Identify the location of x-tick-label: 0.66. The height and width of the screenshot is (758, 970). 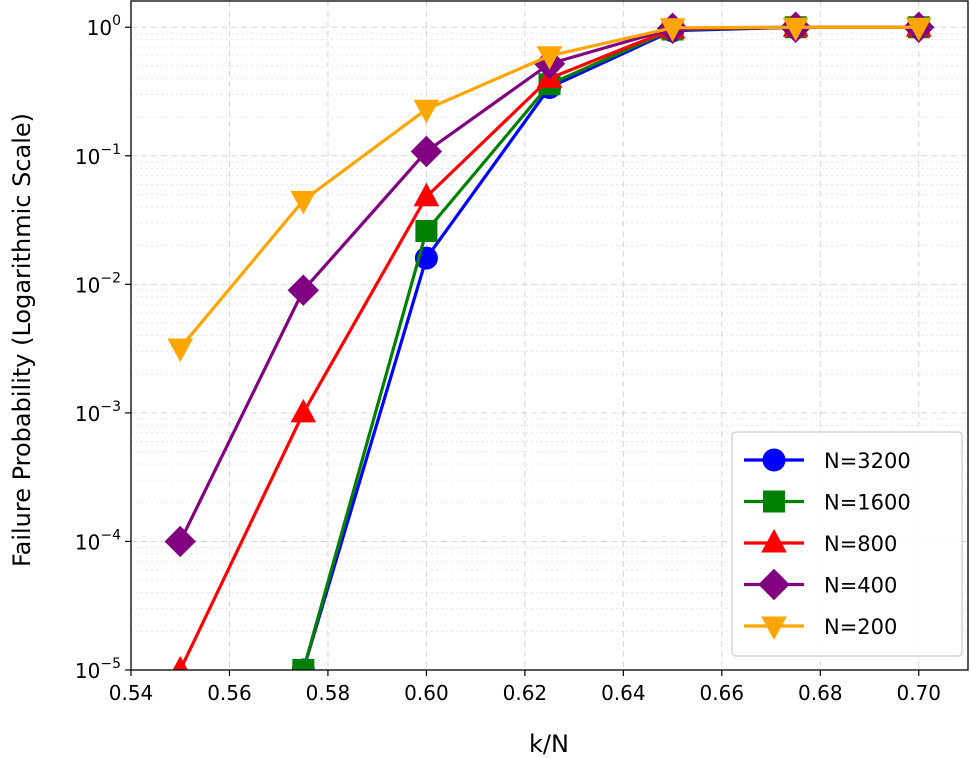
(722, 693).